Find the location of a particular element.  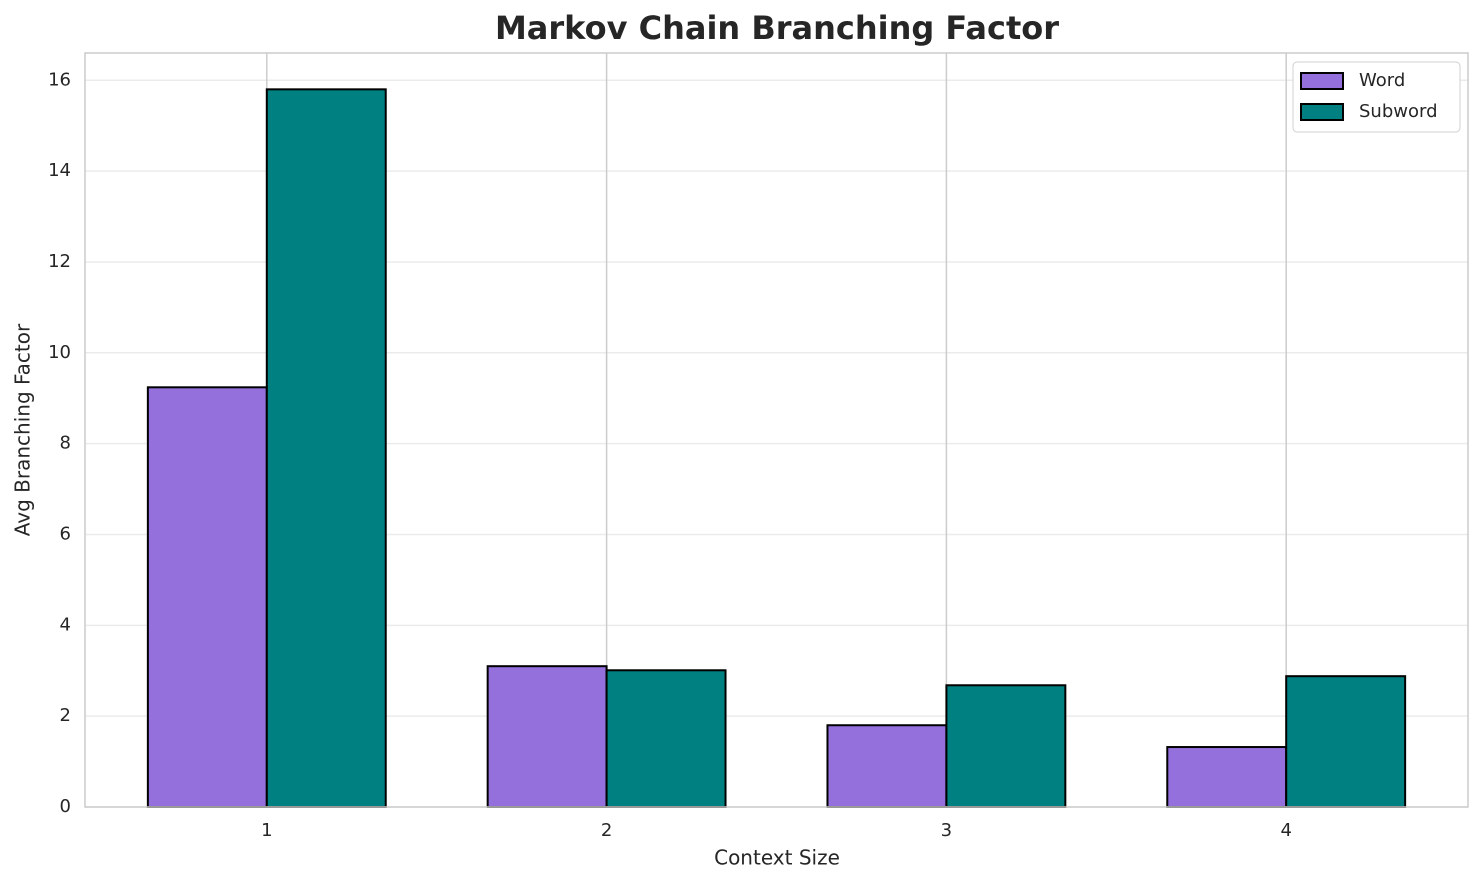

chart-title: Markov Chain Branching Factor is located at coordinates (777, 28).